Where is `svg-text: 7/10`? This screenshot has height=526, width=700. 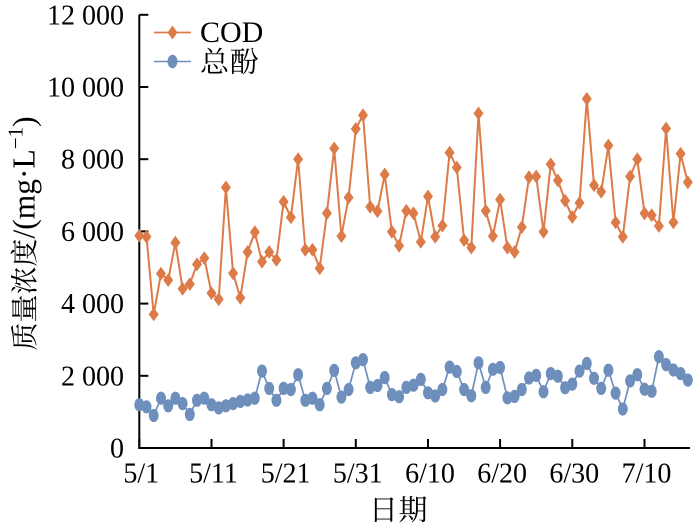
svg-text: 7/10 is located at coordinates (647, 474).